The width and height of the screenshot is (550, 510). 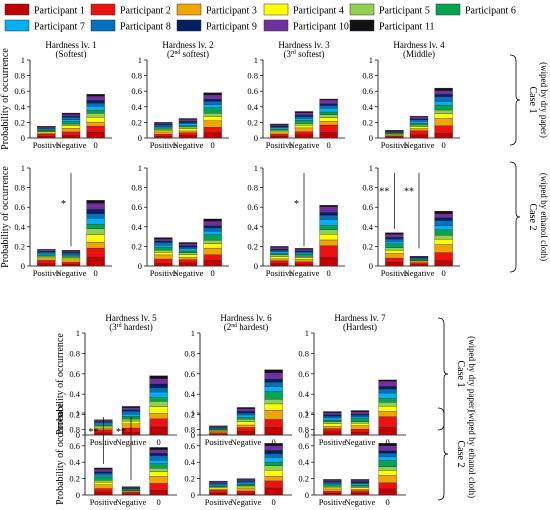 I want to click on legend-item: Participant 11, so click(x=391, y=26).